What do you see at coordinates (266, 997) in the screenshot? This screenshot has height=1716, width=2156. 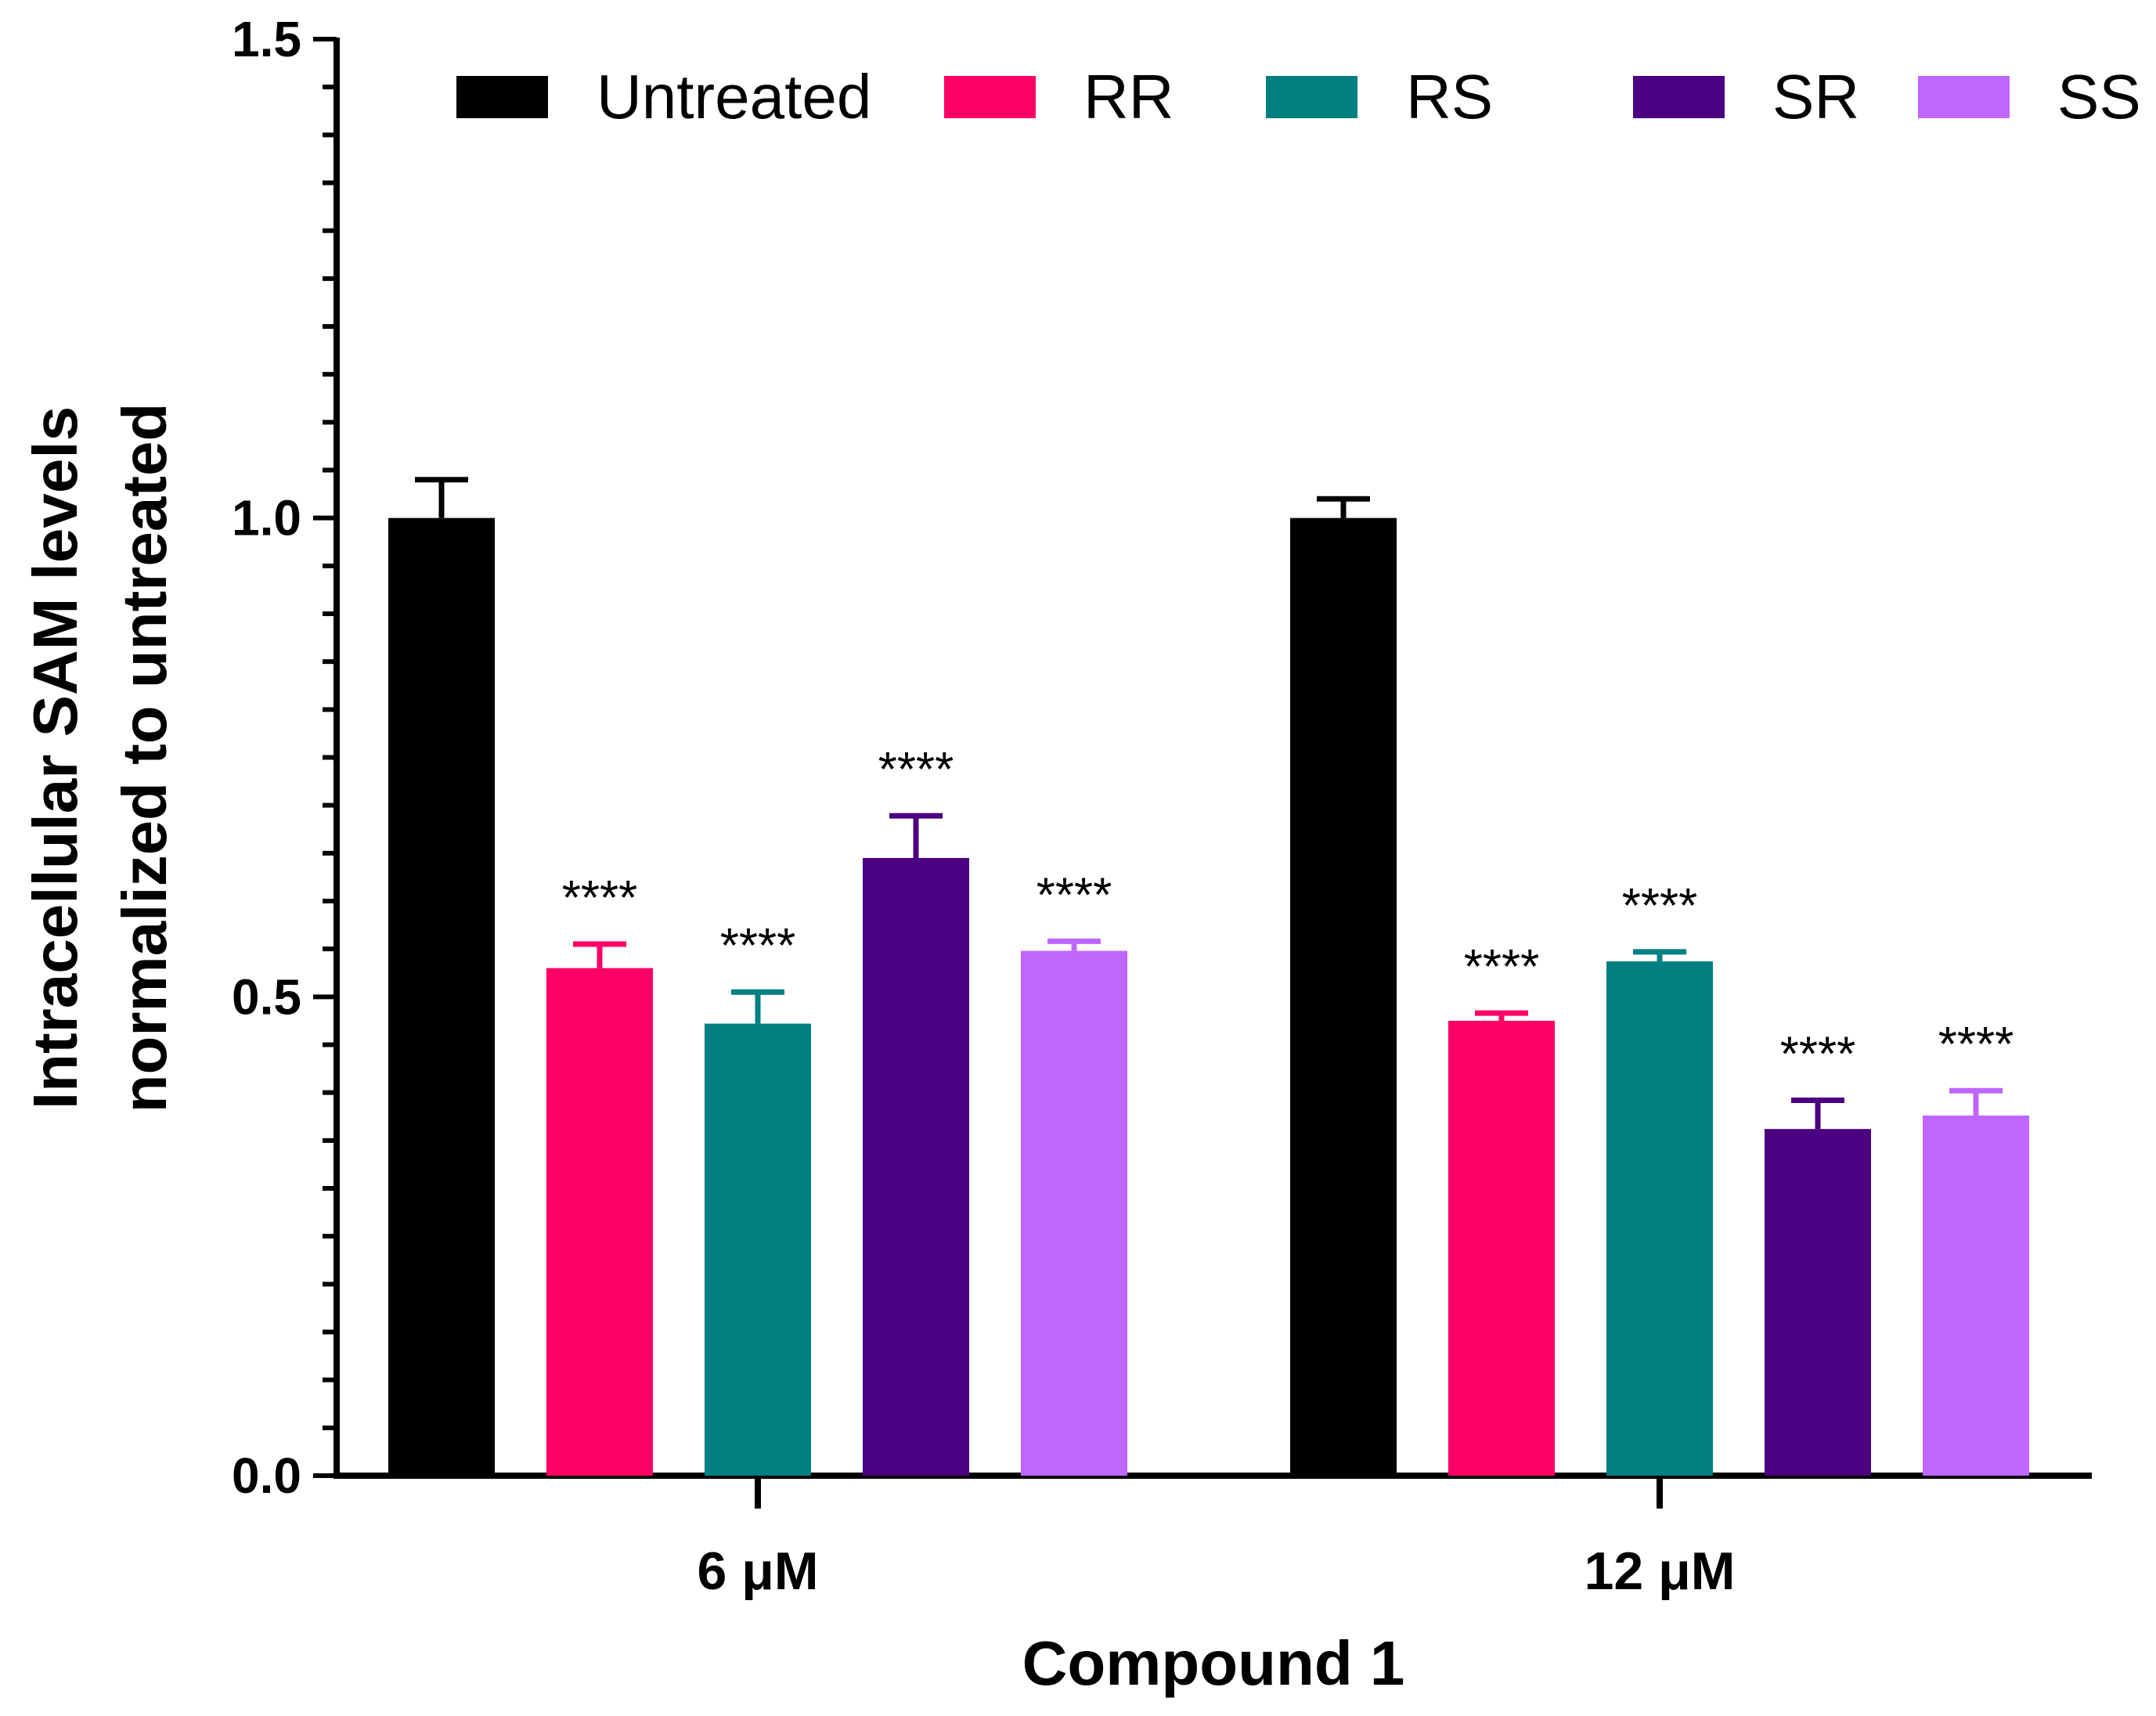 I see `y-tick-label: 0.5` at bounding box center [266, 997].